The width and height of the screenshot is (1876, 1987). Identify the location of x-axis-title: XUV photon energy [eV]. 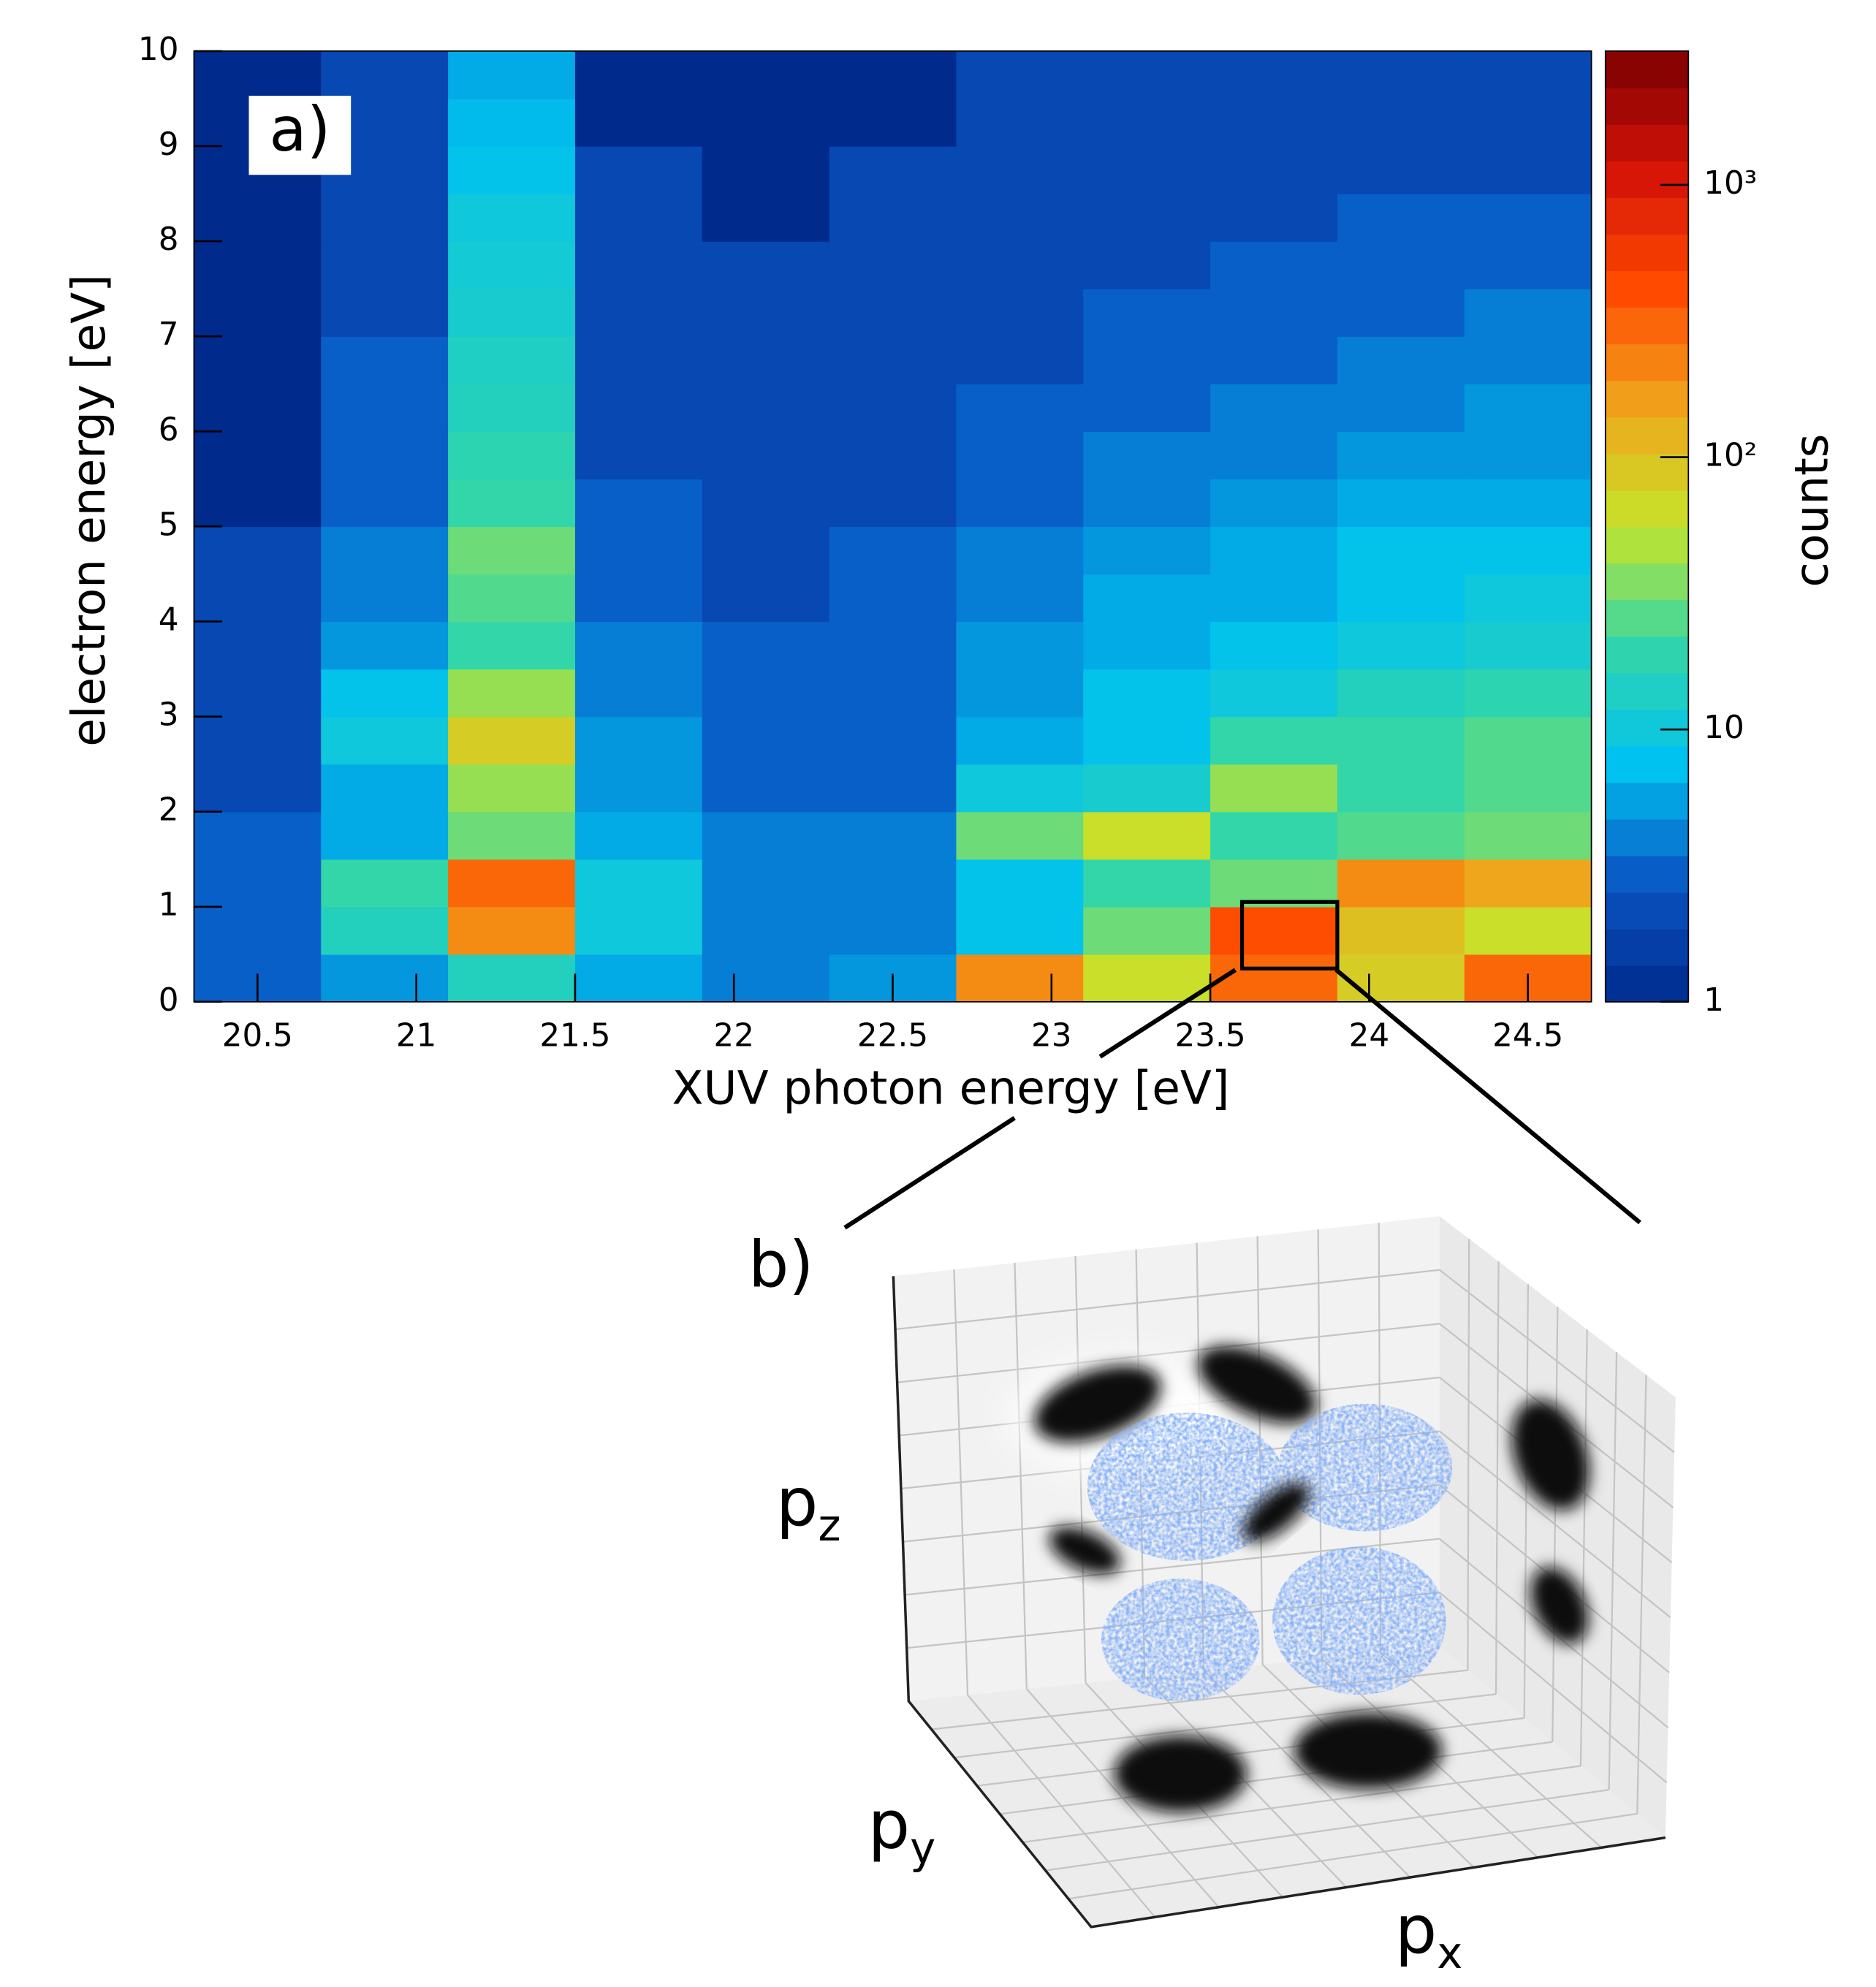
(951, 1088).